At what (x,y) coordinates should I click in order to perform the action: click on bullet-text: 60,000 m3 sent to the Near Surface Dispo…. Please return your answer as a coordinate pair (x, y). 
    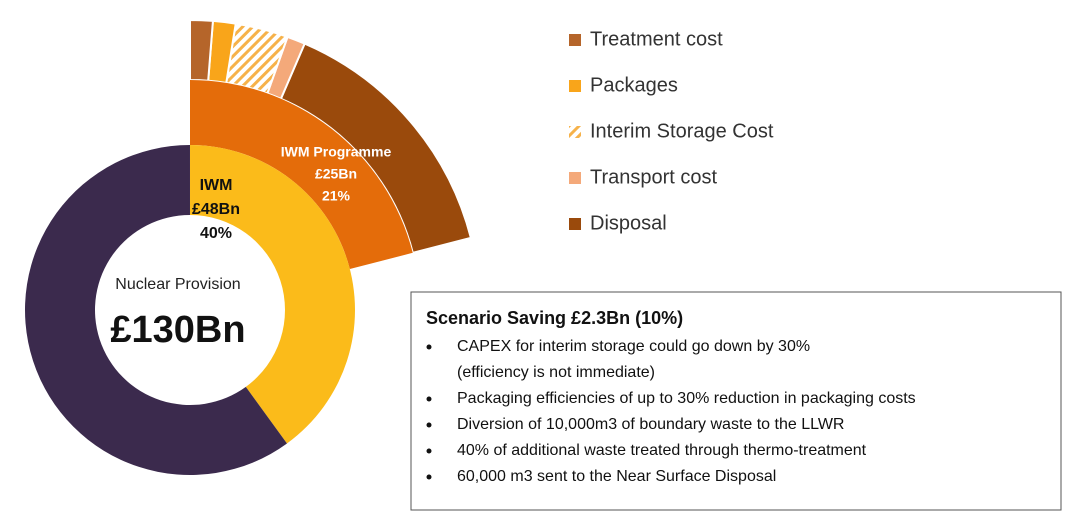
    Looking at the image, I should click on (616, 476).